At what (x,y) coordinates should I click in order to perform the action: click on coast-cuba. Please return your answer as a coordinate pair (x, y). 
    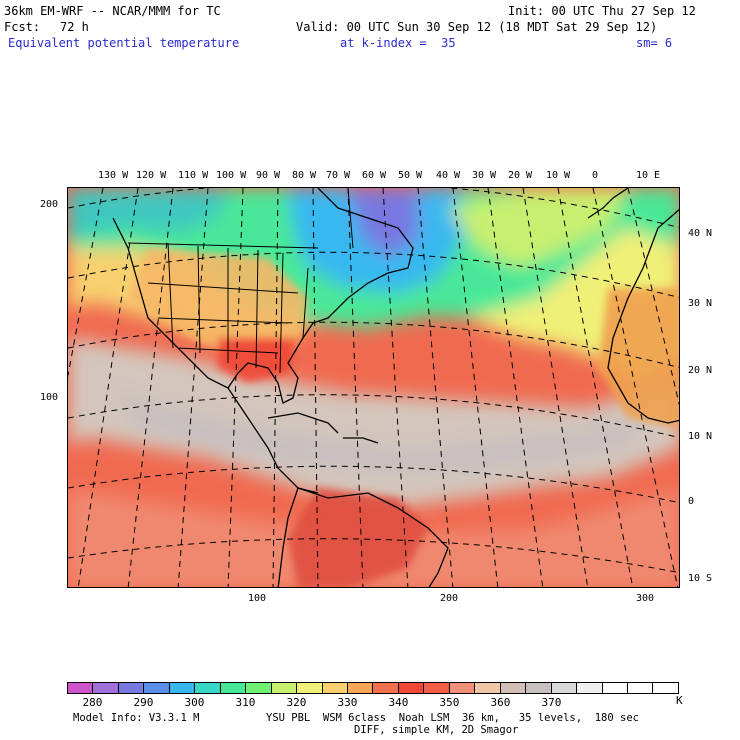
    Looking at the image, I should click on (303, 423).